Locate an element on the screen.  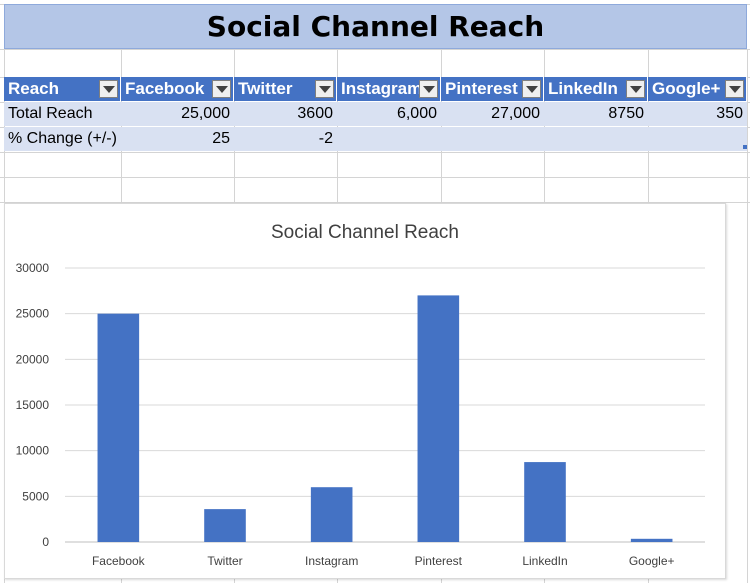
header-cell-reach: Reach is located at coordinates (62, 89).